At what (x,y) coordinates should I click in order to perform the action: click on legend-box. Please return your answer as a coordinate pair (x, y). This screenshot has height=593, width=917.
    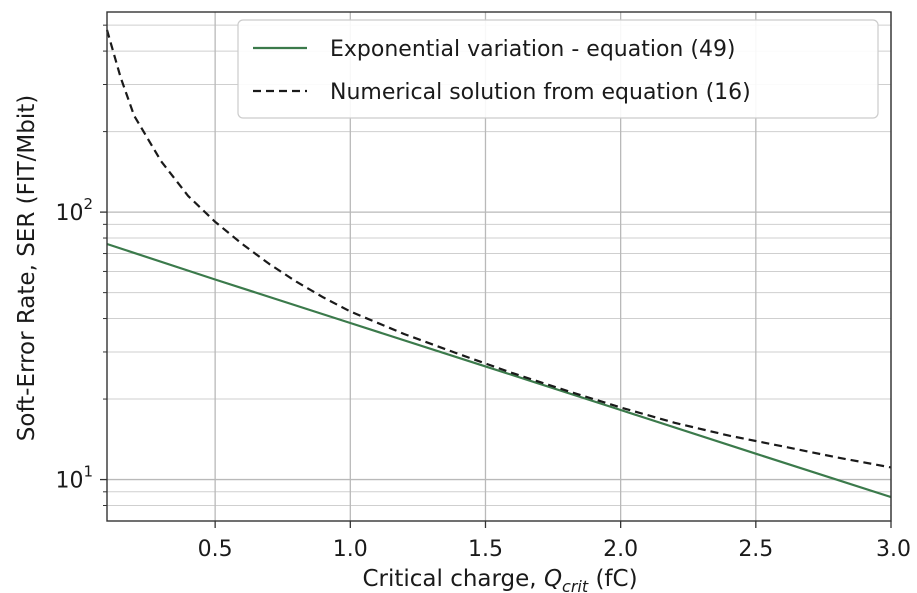
    Looking at the image, I should click on (558, 69).